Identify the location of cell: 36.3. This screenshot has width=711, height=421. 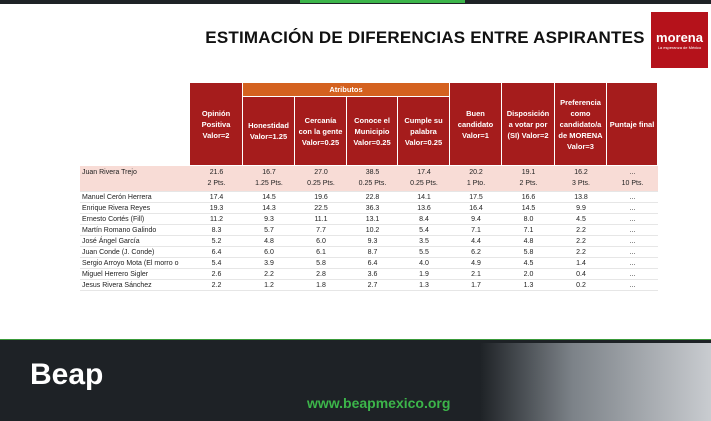
(372, 208).